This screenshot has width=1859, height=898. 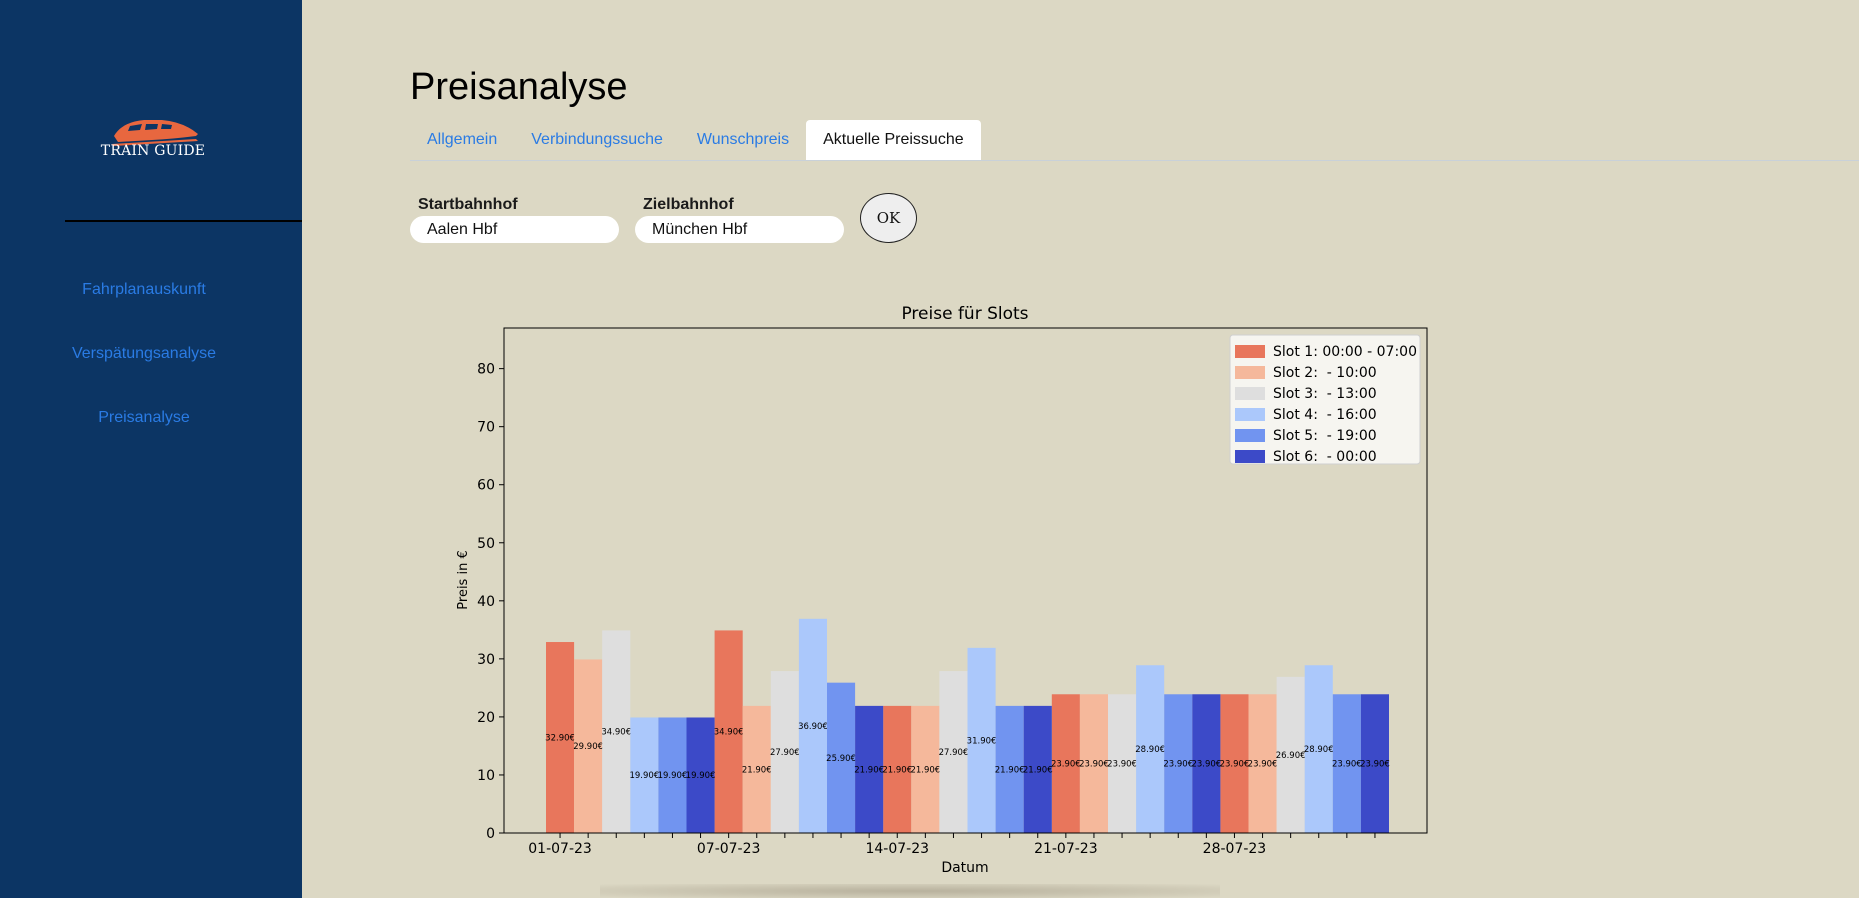 What do you see at coordinates (597, 139) in the screenshot?
I see `tab-verbindungssuche: Verbindungssuche` at bounding box center [597, 139].